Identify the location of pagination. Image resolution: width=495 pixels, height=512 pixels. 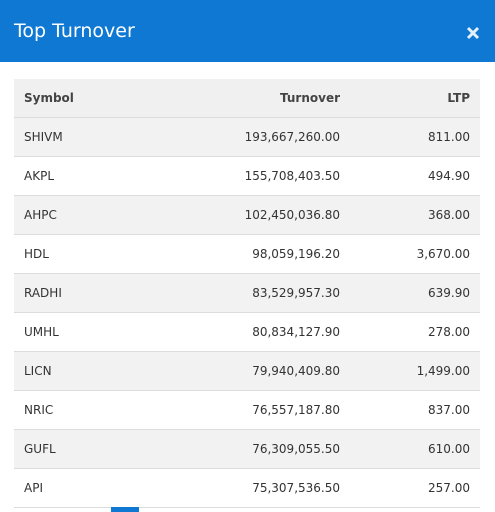
(125, 509).